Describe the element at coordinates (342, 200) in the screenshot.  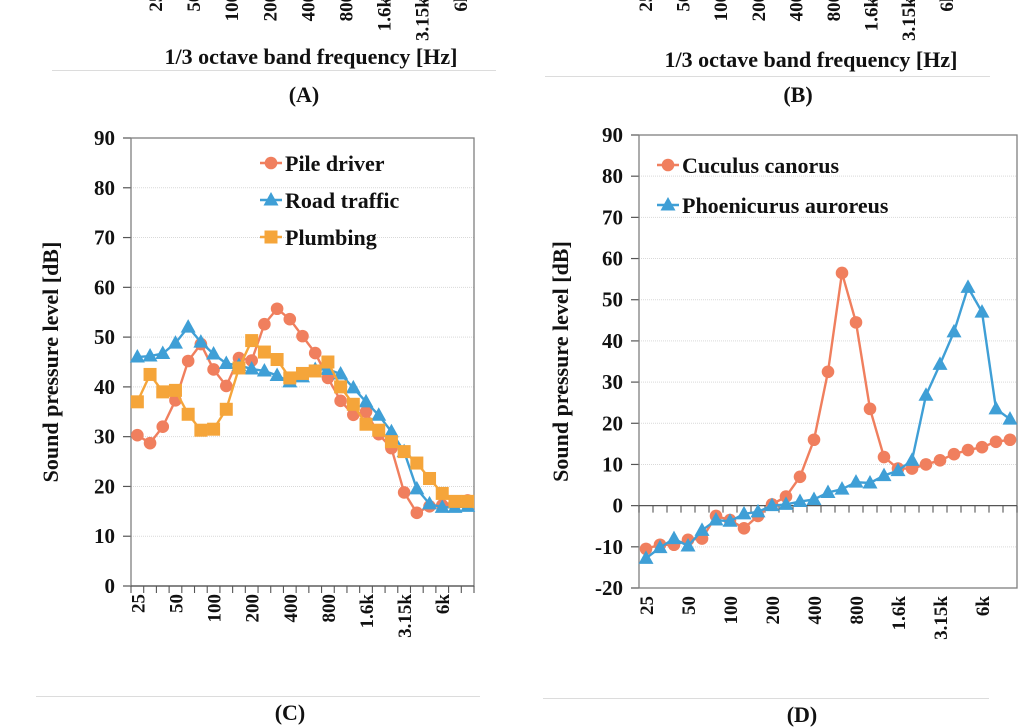
I see `legend-label: Road traffic` at that location.